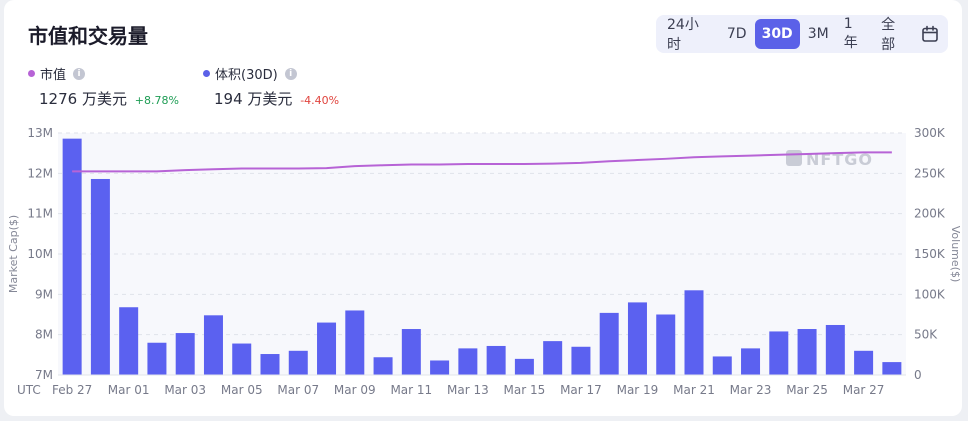 This screenshot has height=421, width=968. I want to click on nftgo-watermark-text: NFTGO, so click(839, 159).